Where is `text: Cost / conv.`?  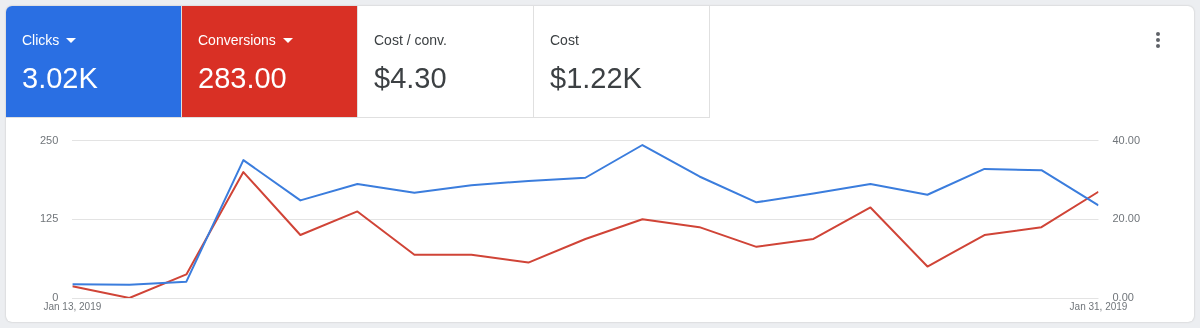 text: Cost / conv. is located at coordinates (410, 40).